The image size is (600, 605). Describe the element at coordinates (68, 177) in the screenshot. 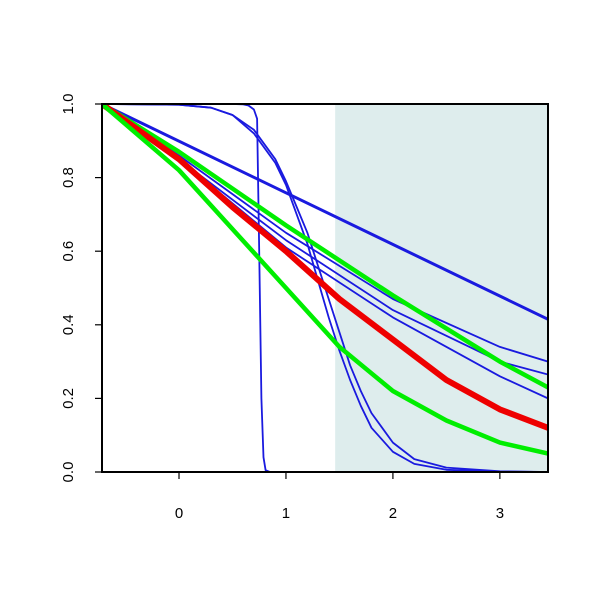

I see `y-tick-label: 0.8` at that location.